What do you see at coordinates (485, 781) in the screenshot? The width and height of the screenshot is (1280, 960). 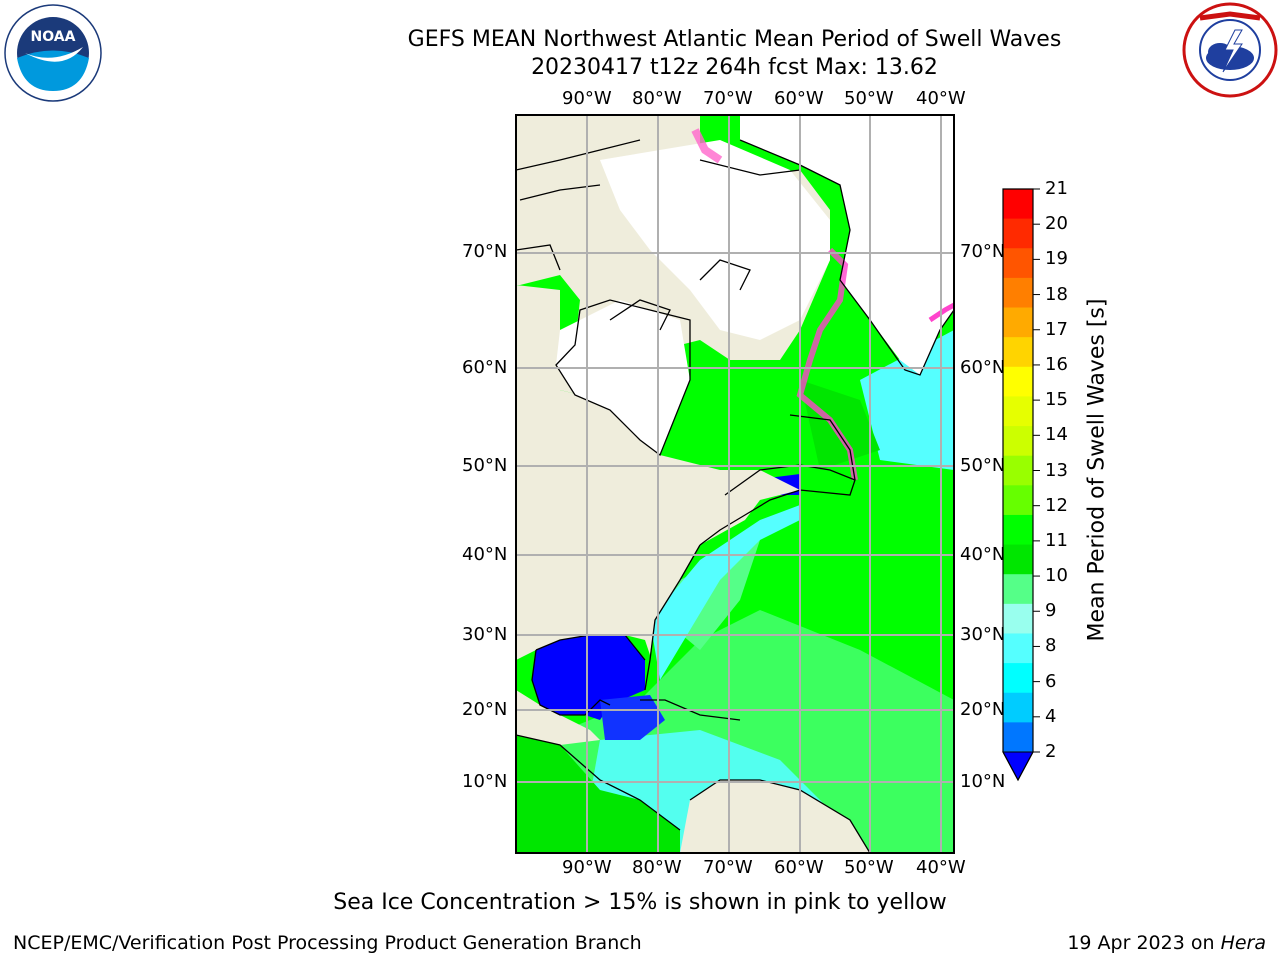 I see `lat-label-left: 10°N` at bounding box center [485, 781].